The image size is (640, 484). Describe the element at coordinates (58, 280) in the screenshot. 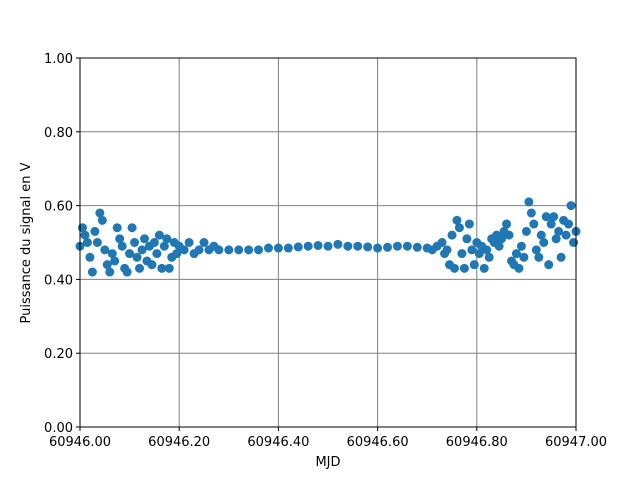

I see `y-tick-label: 0.40` at that location.